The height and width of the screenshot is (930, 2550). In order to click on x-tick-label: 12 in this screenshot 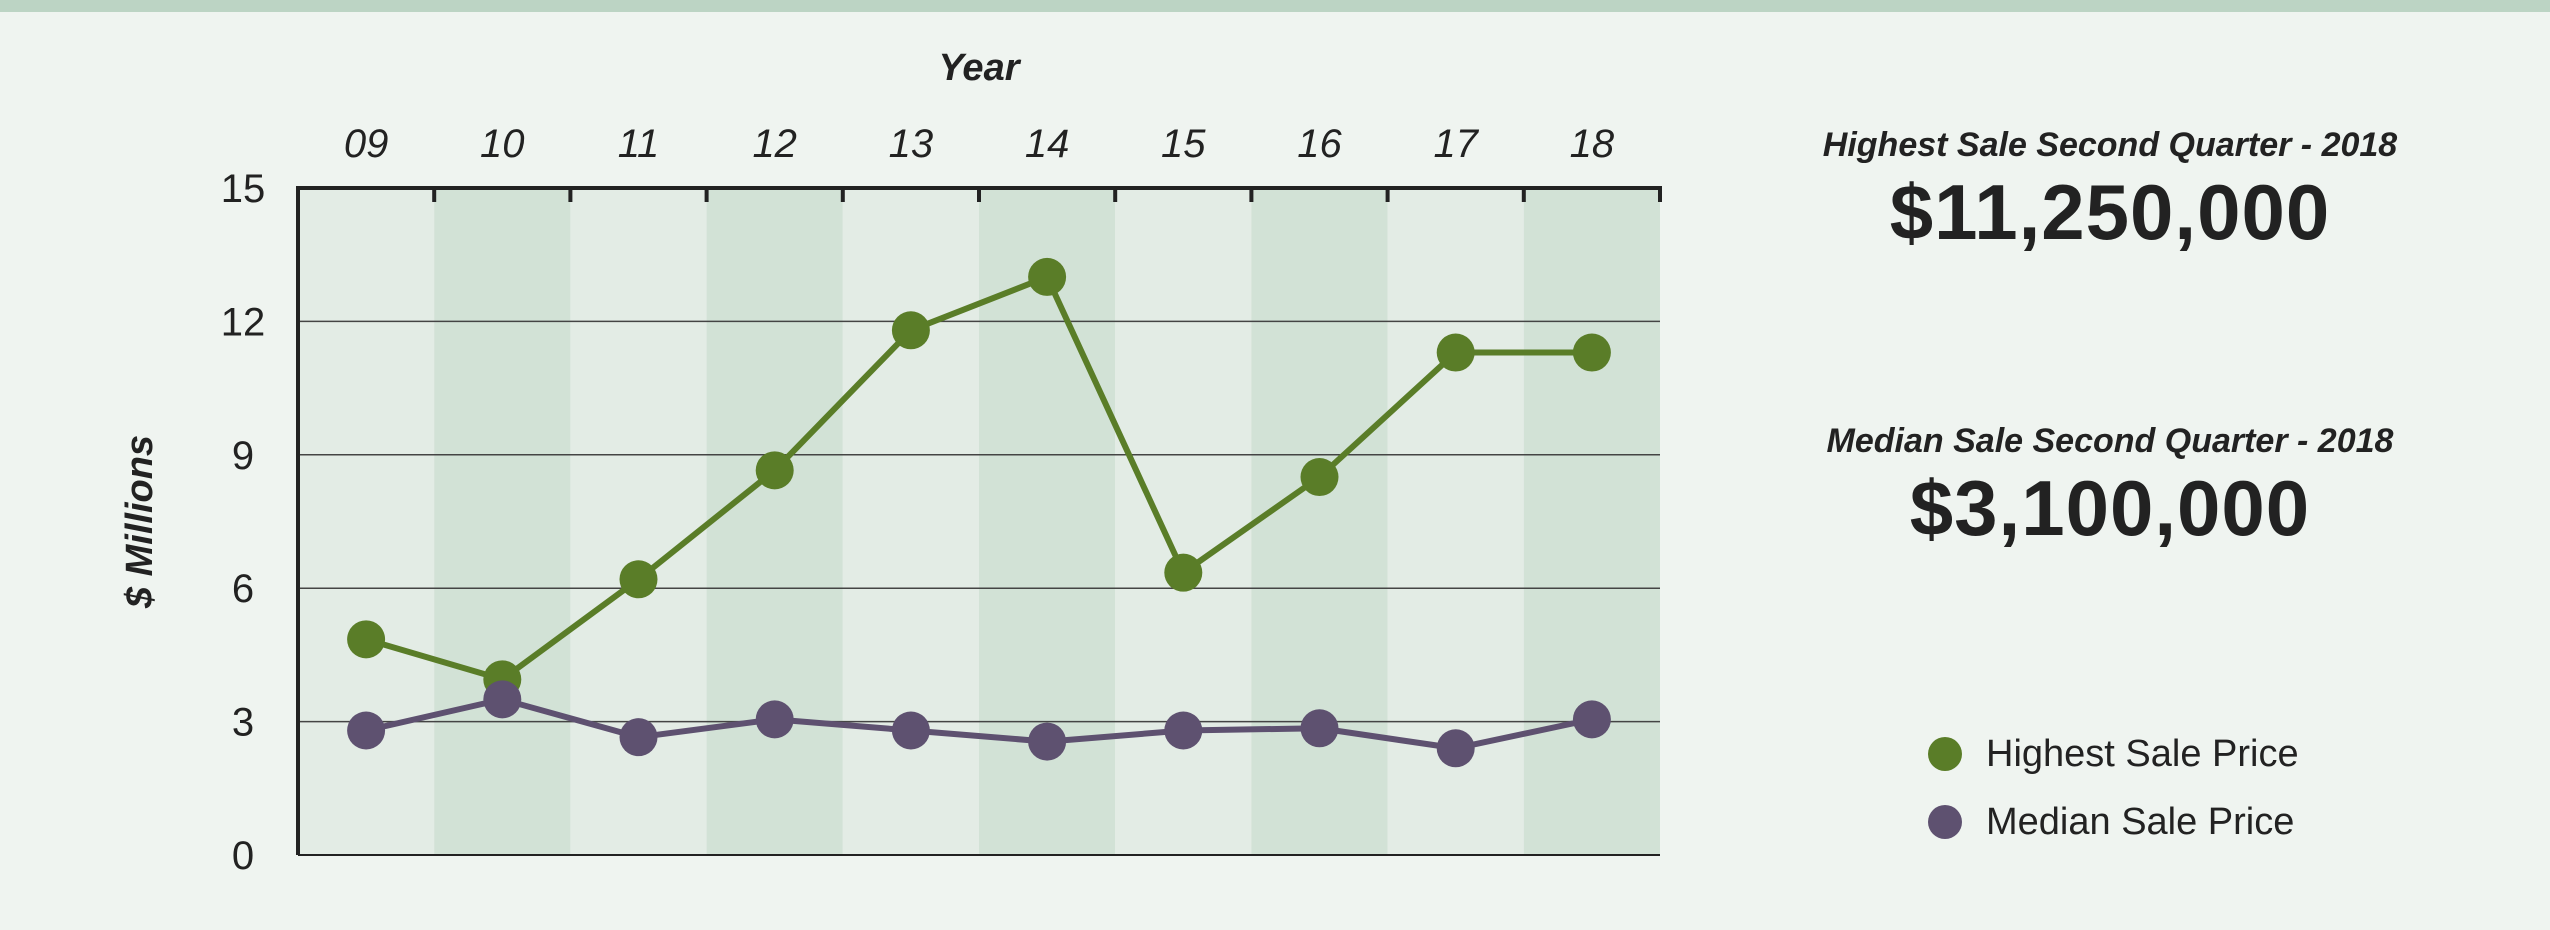, I will do `click(774, 144)`.